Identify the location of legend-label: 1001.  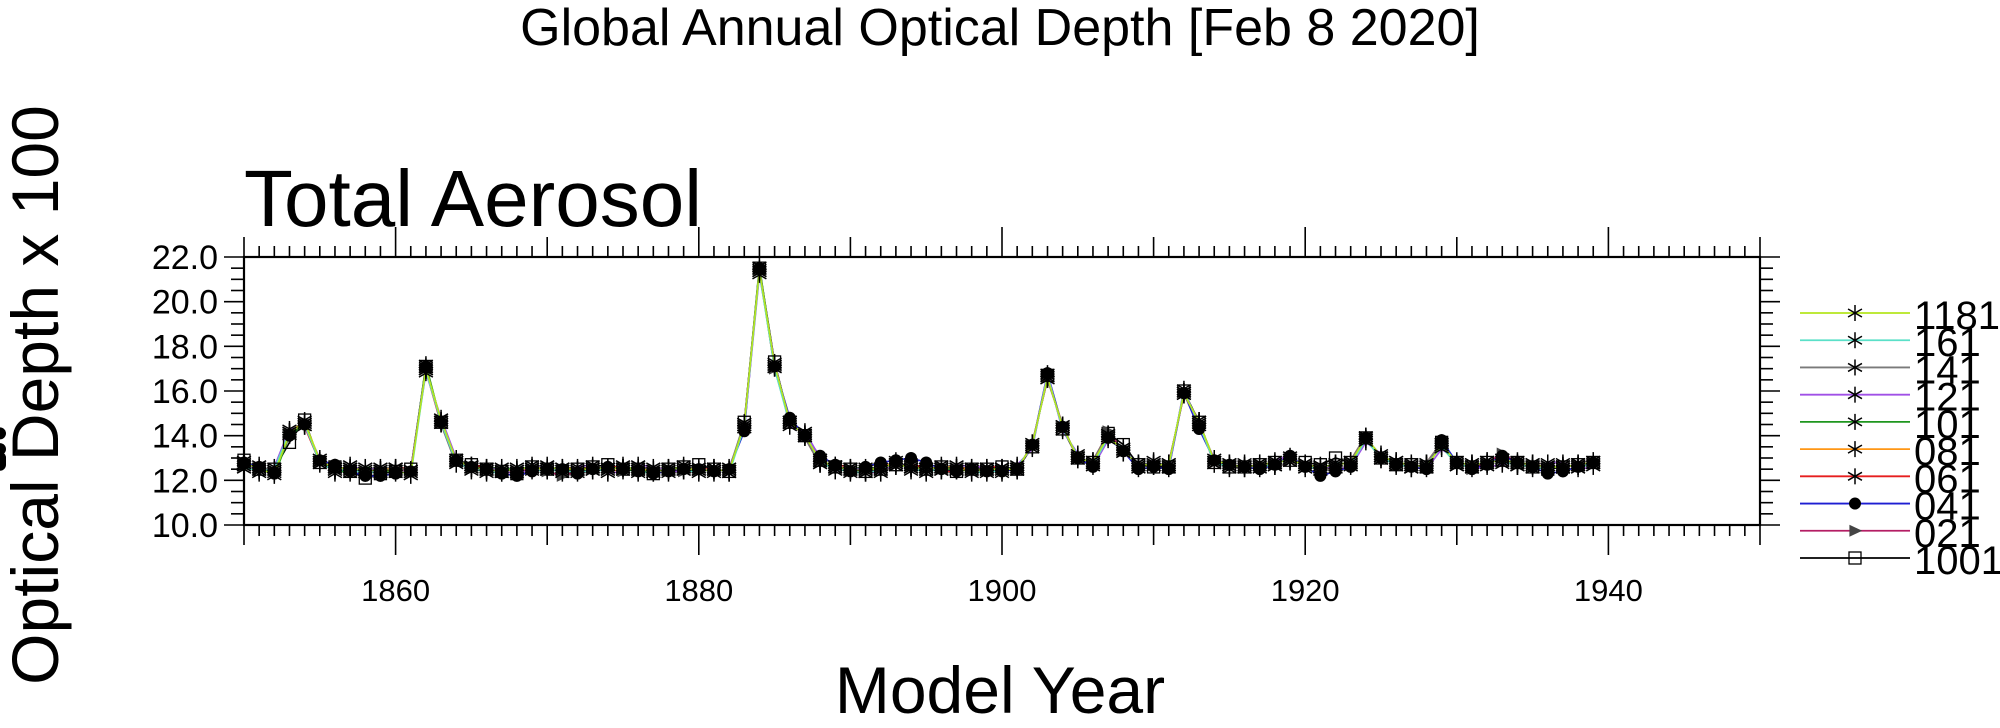
(1957, 561).